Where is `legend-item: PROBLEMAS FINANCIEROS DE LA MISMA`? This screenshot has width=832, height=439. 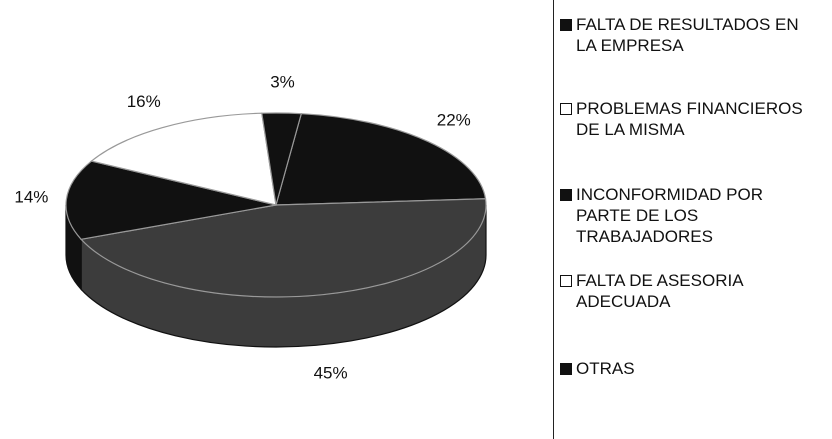
legend-item: PROBLEMAS FINANCIEROS DE LA MISMA is located at coordinates (691, 119).